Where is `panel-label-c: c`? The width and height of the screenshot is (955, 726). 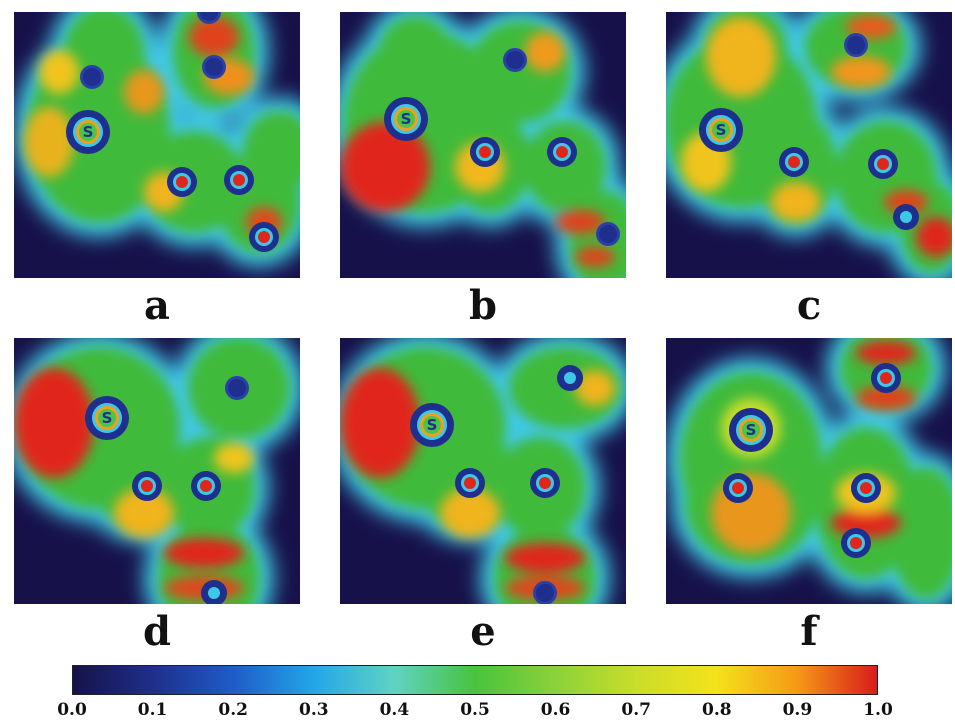 panel-label-c: c is located at coordinates (809, 305).